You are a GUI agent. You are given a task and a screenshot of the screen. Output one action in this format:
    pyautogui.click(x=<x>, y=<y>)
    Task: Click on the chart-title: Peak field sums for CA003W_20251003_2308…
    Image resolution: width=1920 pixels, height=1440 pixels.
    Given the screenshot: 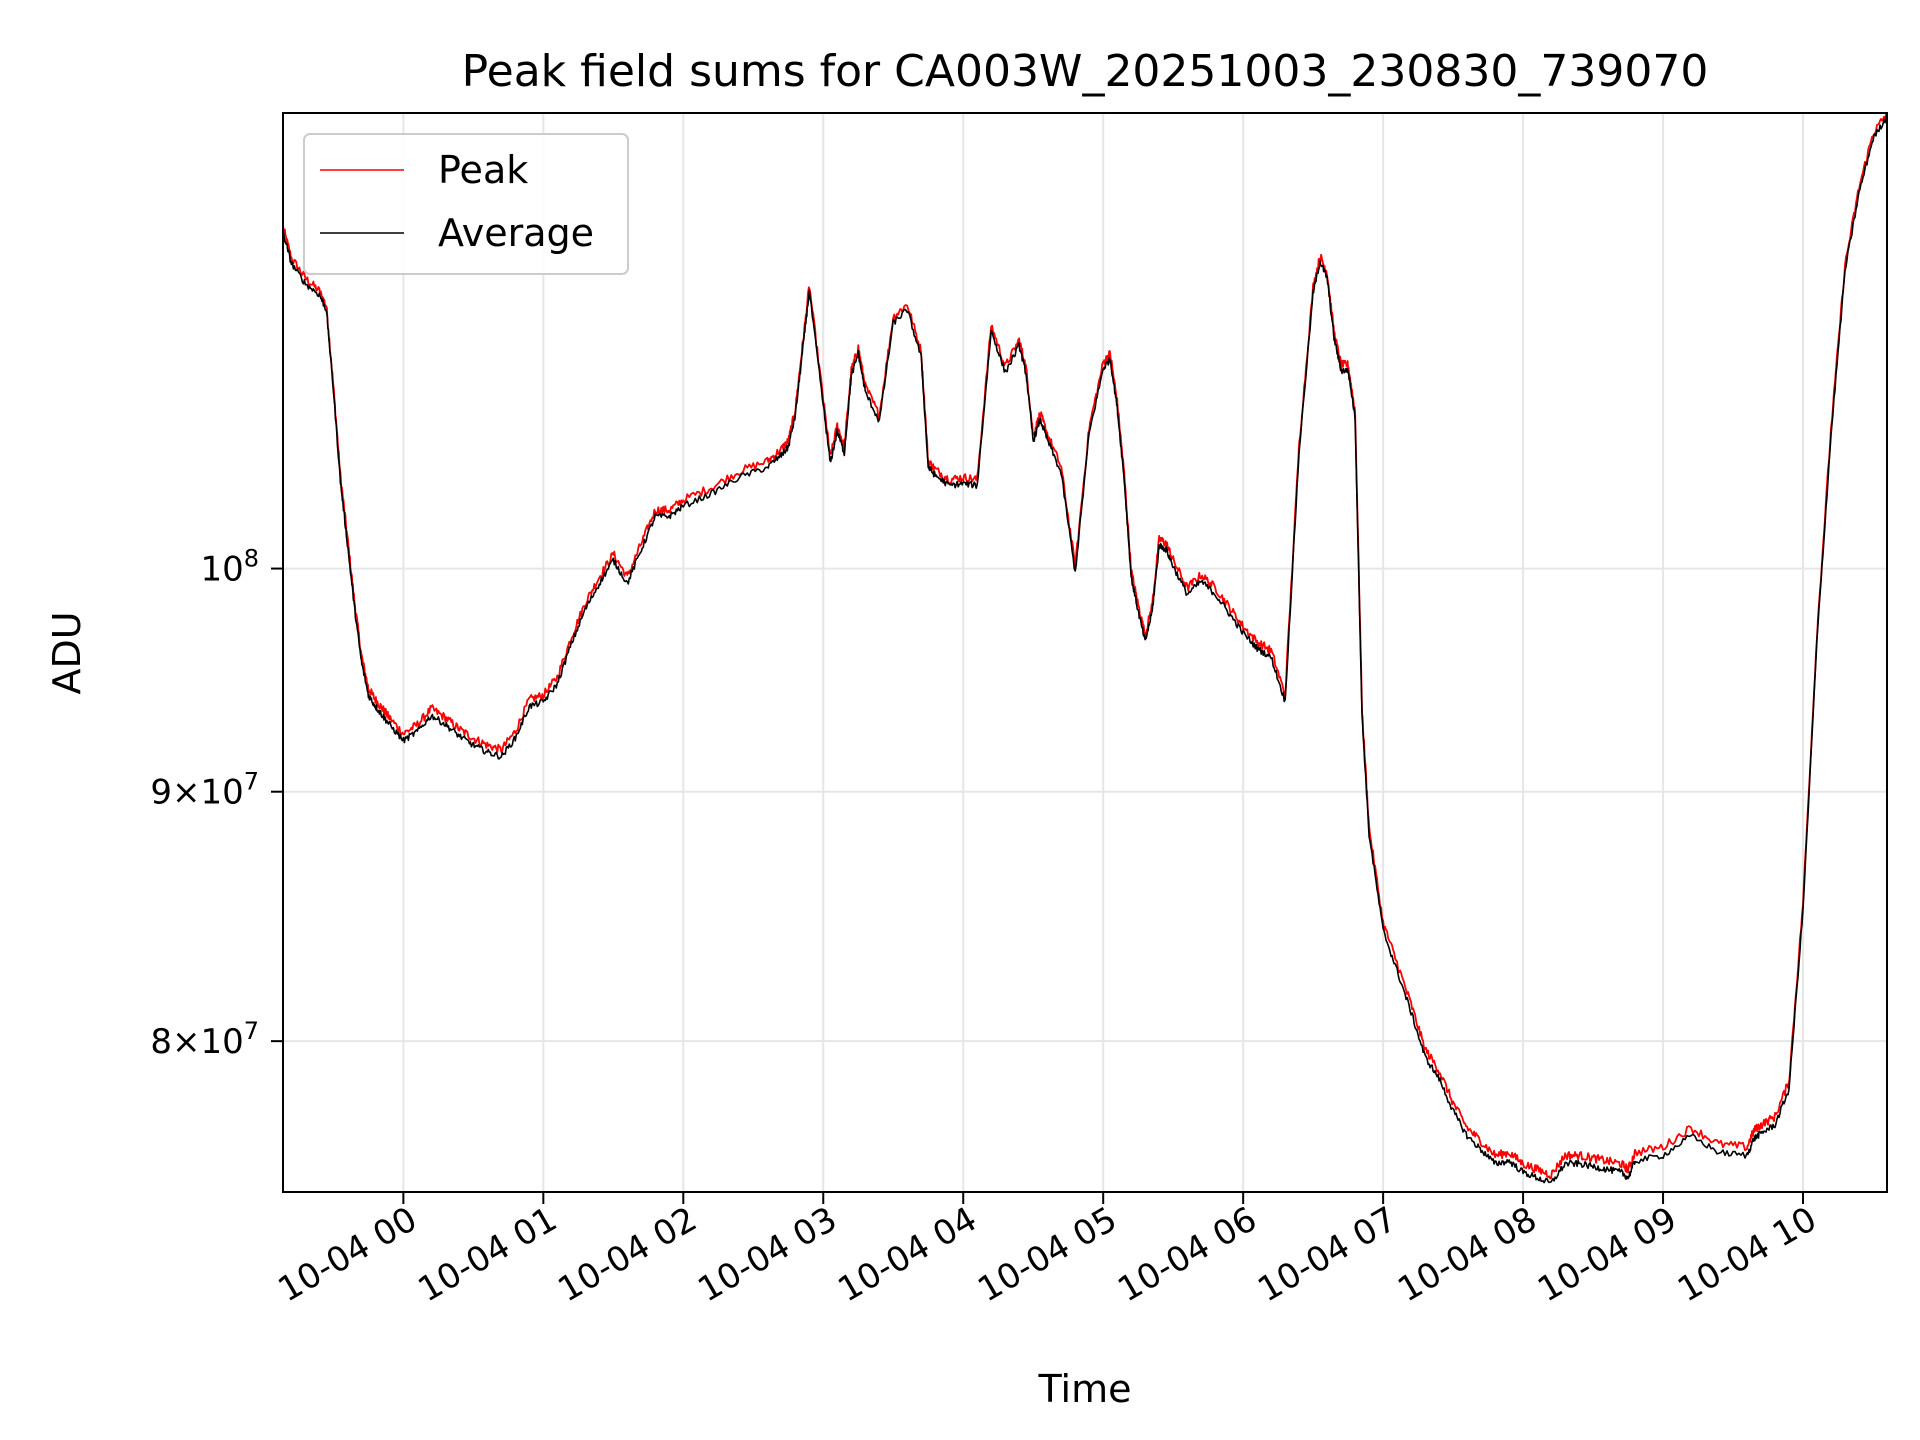 What is the action you would take?
    pyautogui.click(x=1085, y=71)
    